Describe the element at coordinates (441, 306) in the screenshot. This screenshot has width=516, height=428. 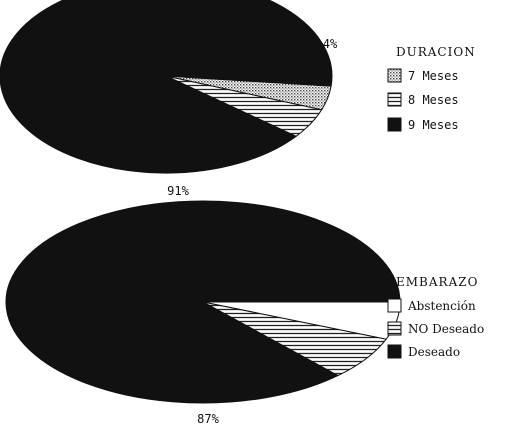
I see `legend-label: Abstención` at that location.